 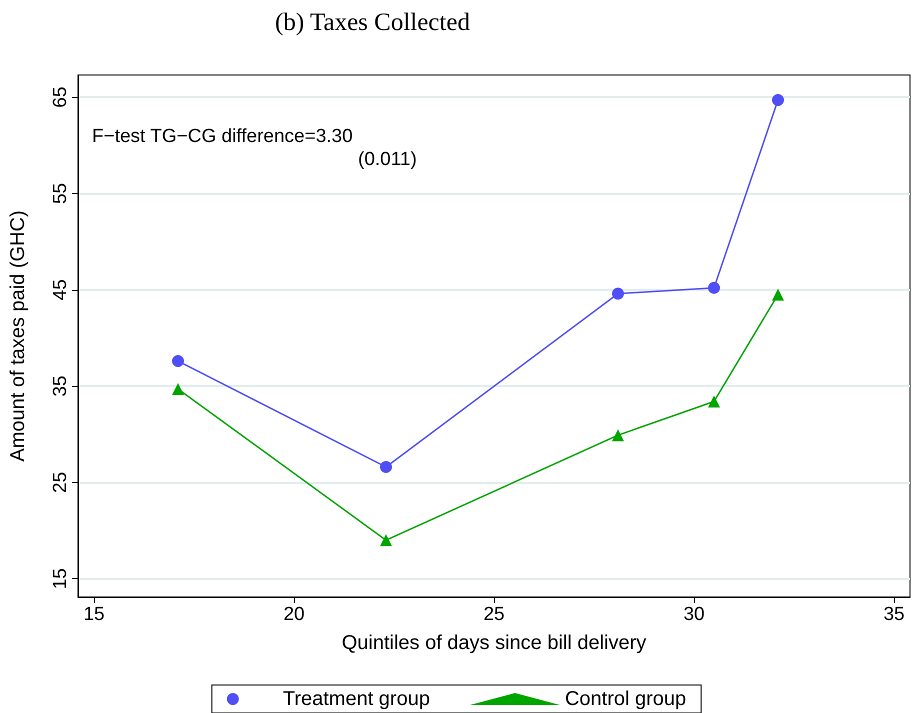 I want to click on y-tick-label: 35, so click(x=60, y=386).